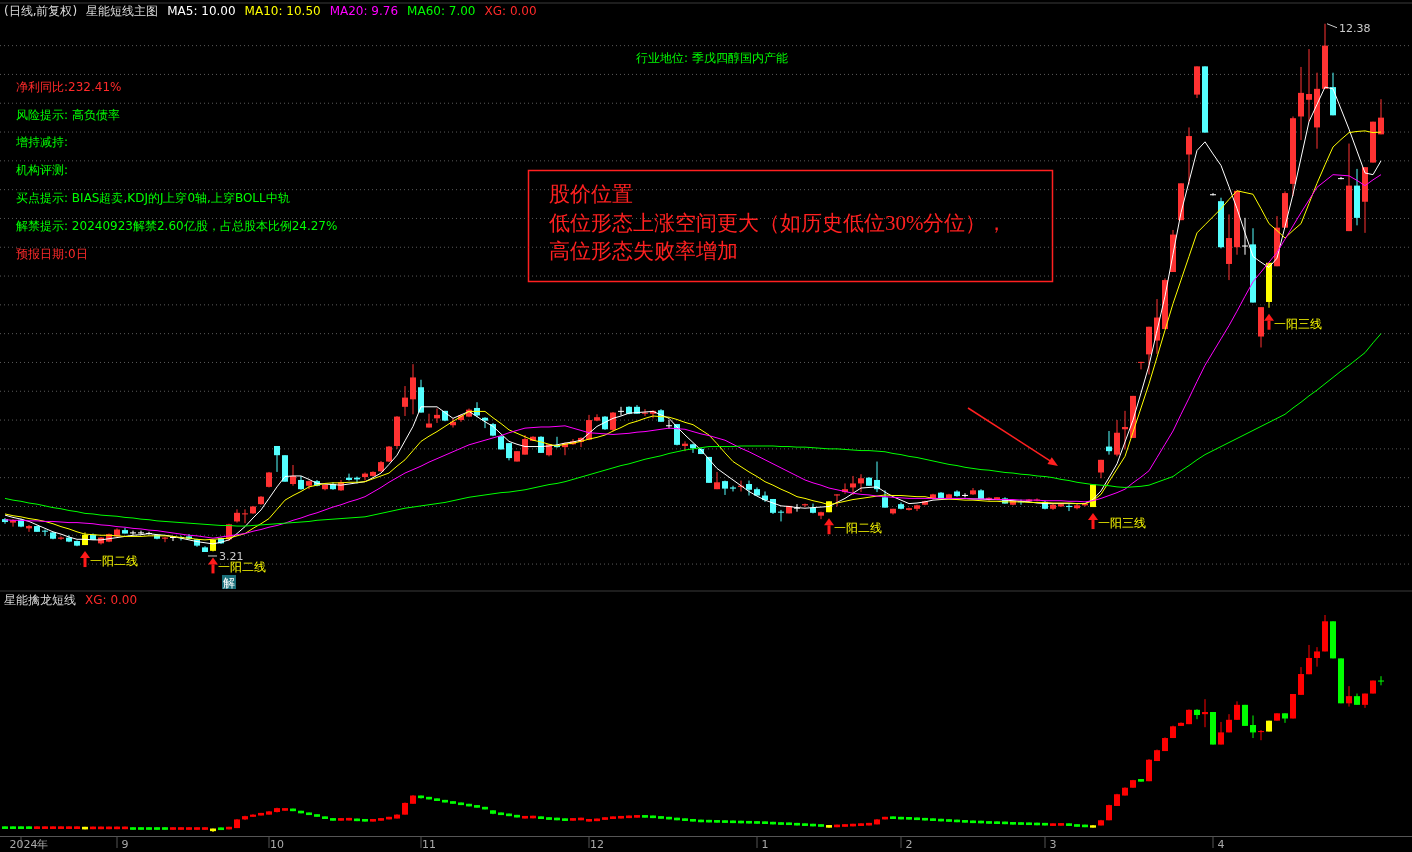  Describe the element at coordinates (201, 11) in the screenshot. I see `text: MA5: 10.00` at that location.